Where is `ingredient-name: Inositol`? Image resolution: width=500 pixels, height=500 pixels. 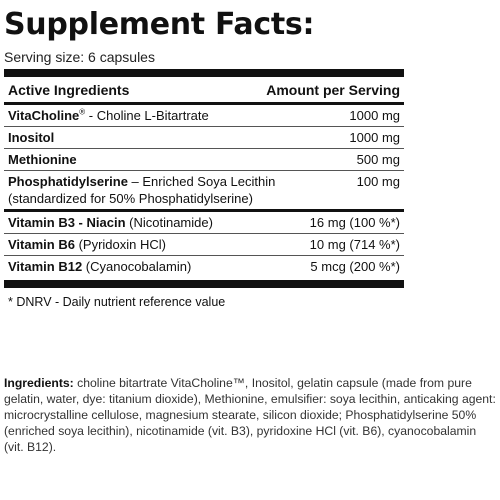 ingredient-name: Inositol is located at coordinates (31, 137).